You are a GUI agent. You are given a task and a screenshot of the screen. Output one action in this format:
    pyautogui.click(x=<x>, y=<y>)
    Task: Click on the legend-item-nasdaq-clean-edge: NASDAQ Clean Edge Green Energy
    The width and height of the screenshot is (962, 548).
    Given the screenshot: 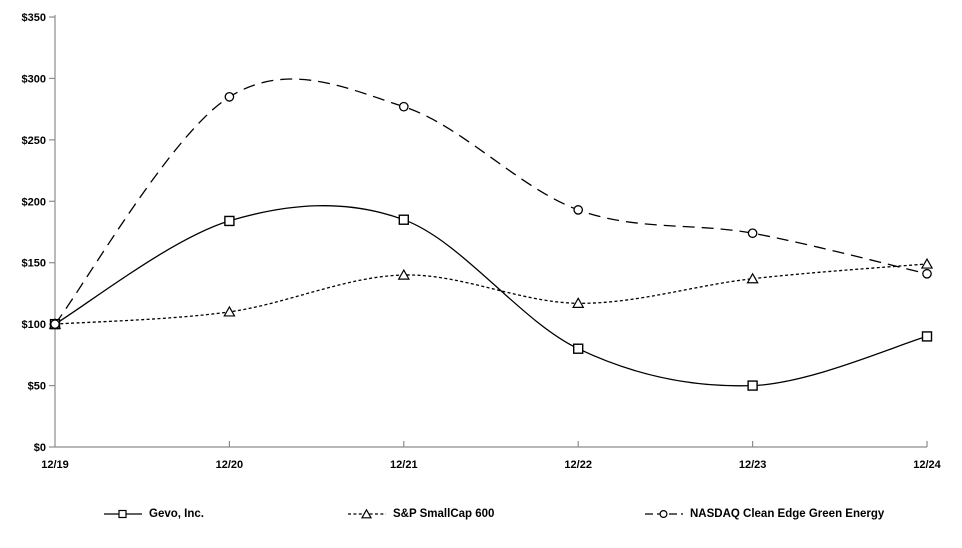 What is the action you would take?
    pyautogui.click(x=764, y=514)
    